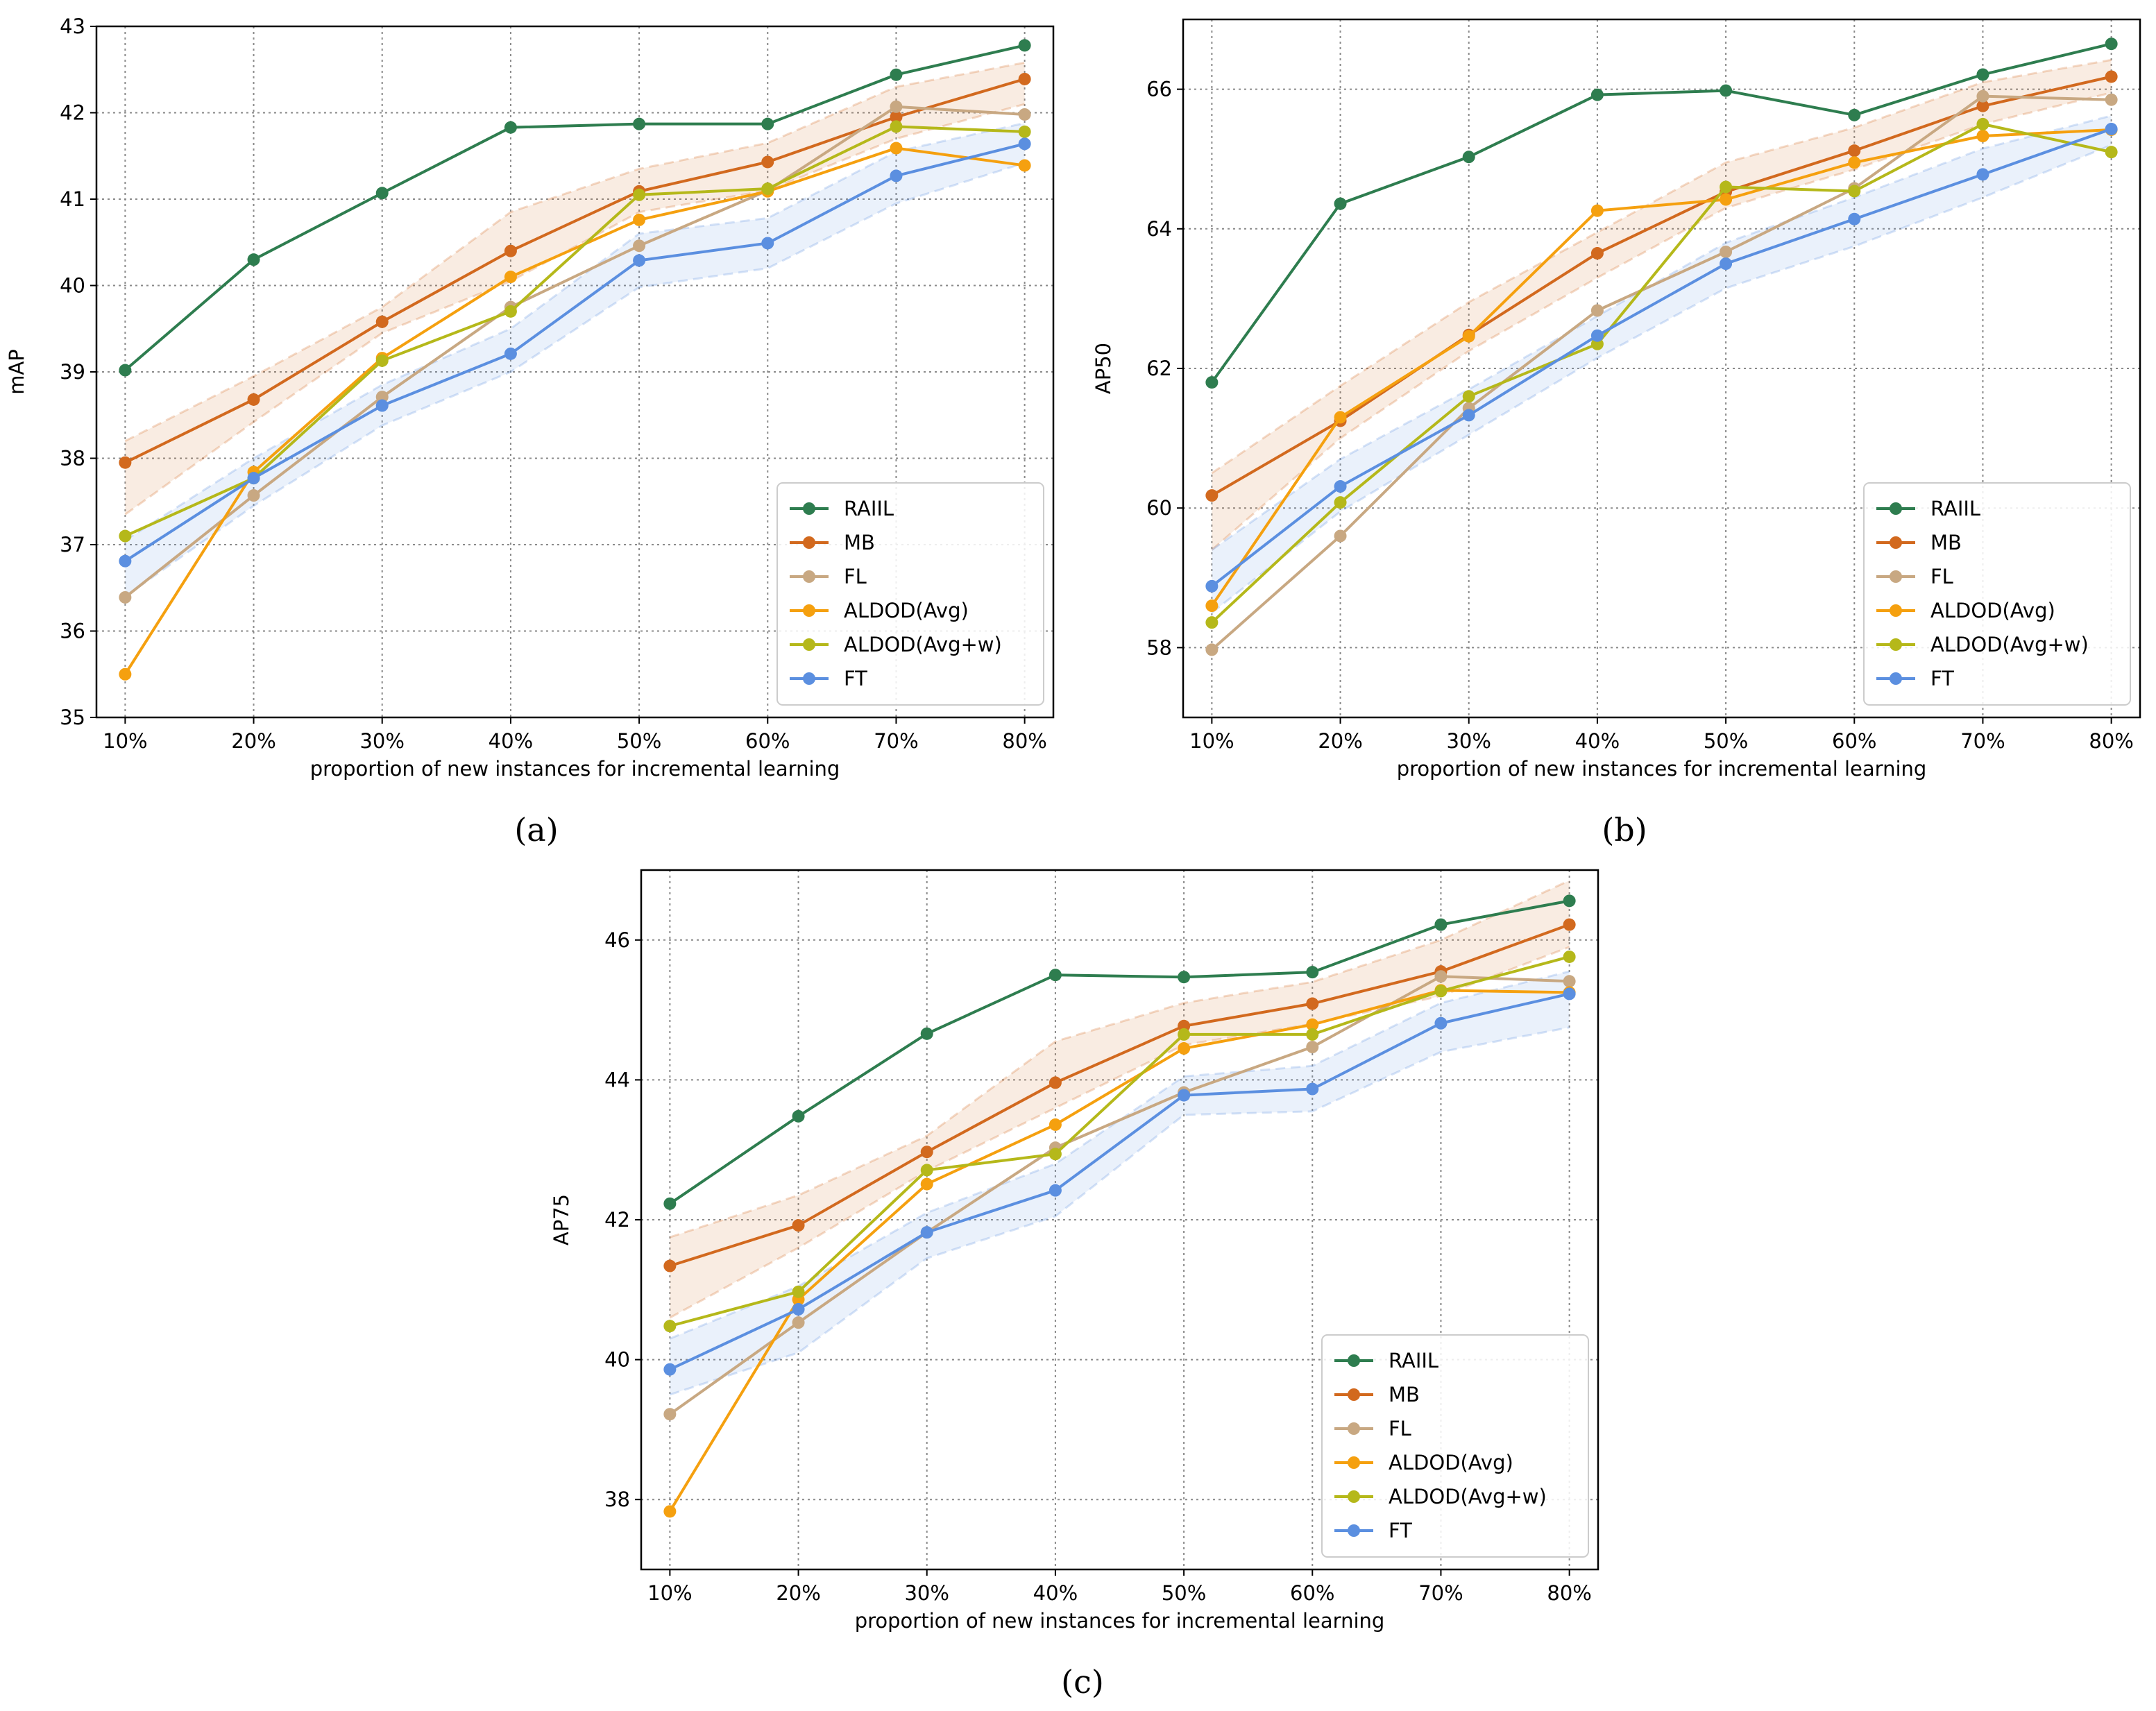  I want to click on subfigure-caption: (a), so click(536, 830).